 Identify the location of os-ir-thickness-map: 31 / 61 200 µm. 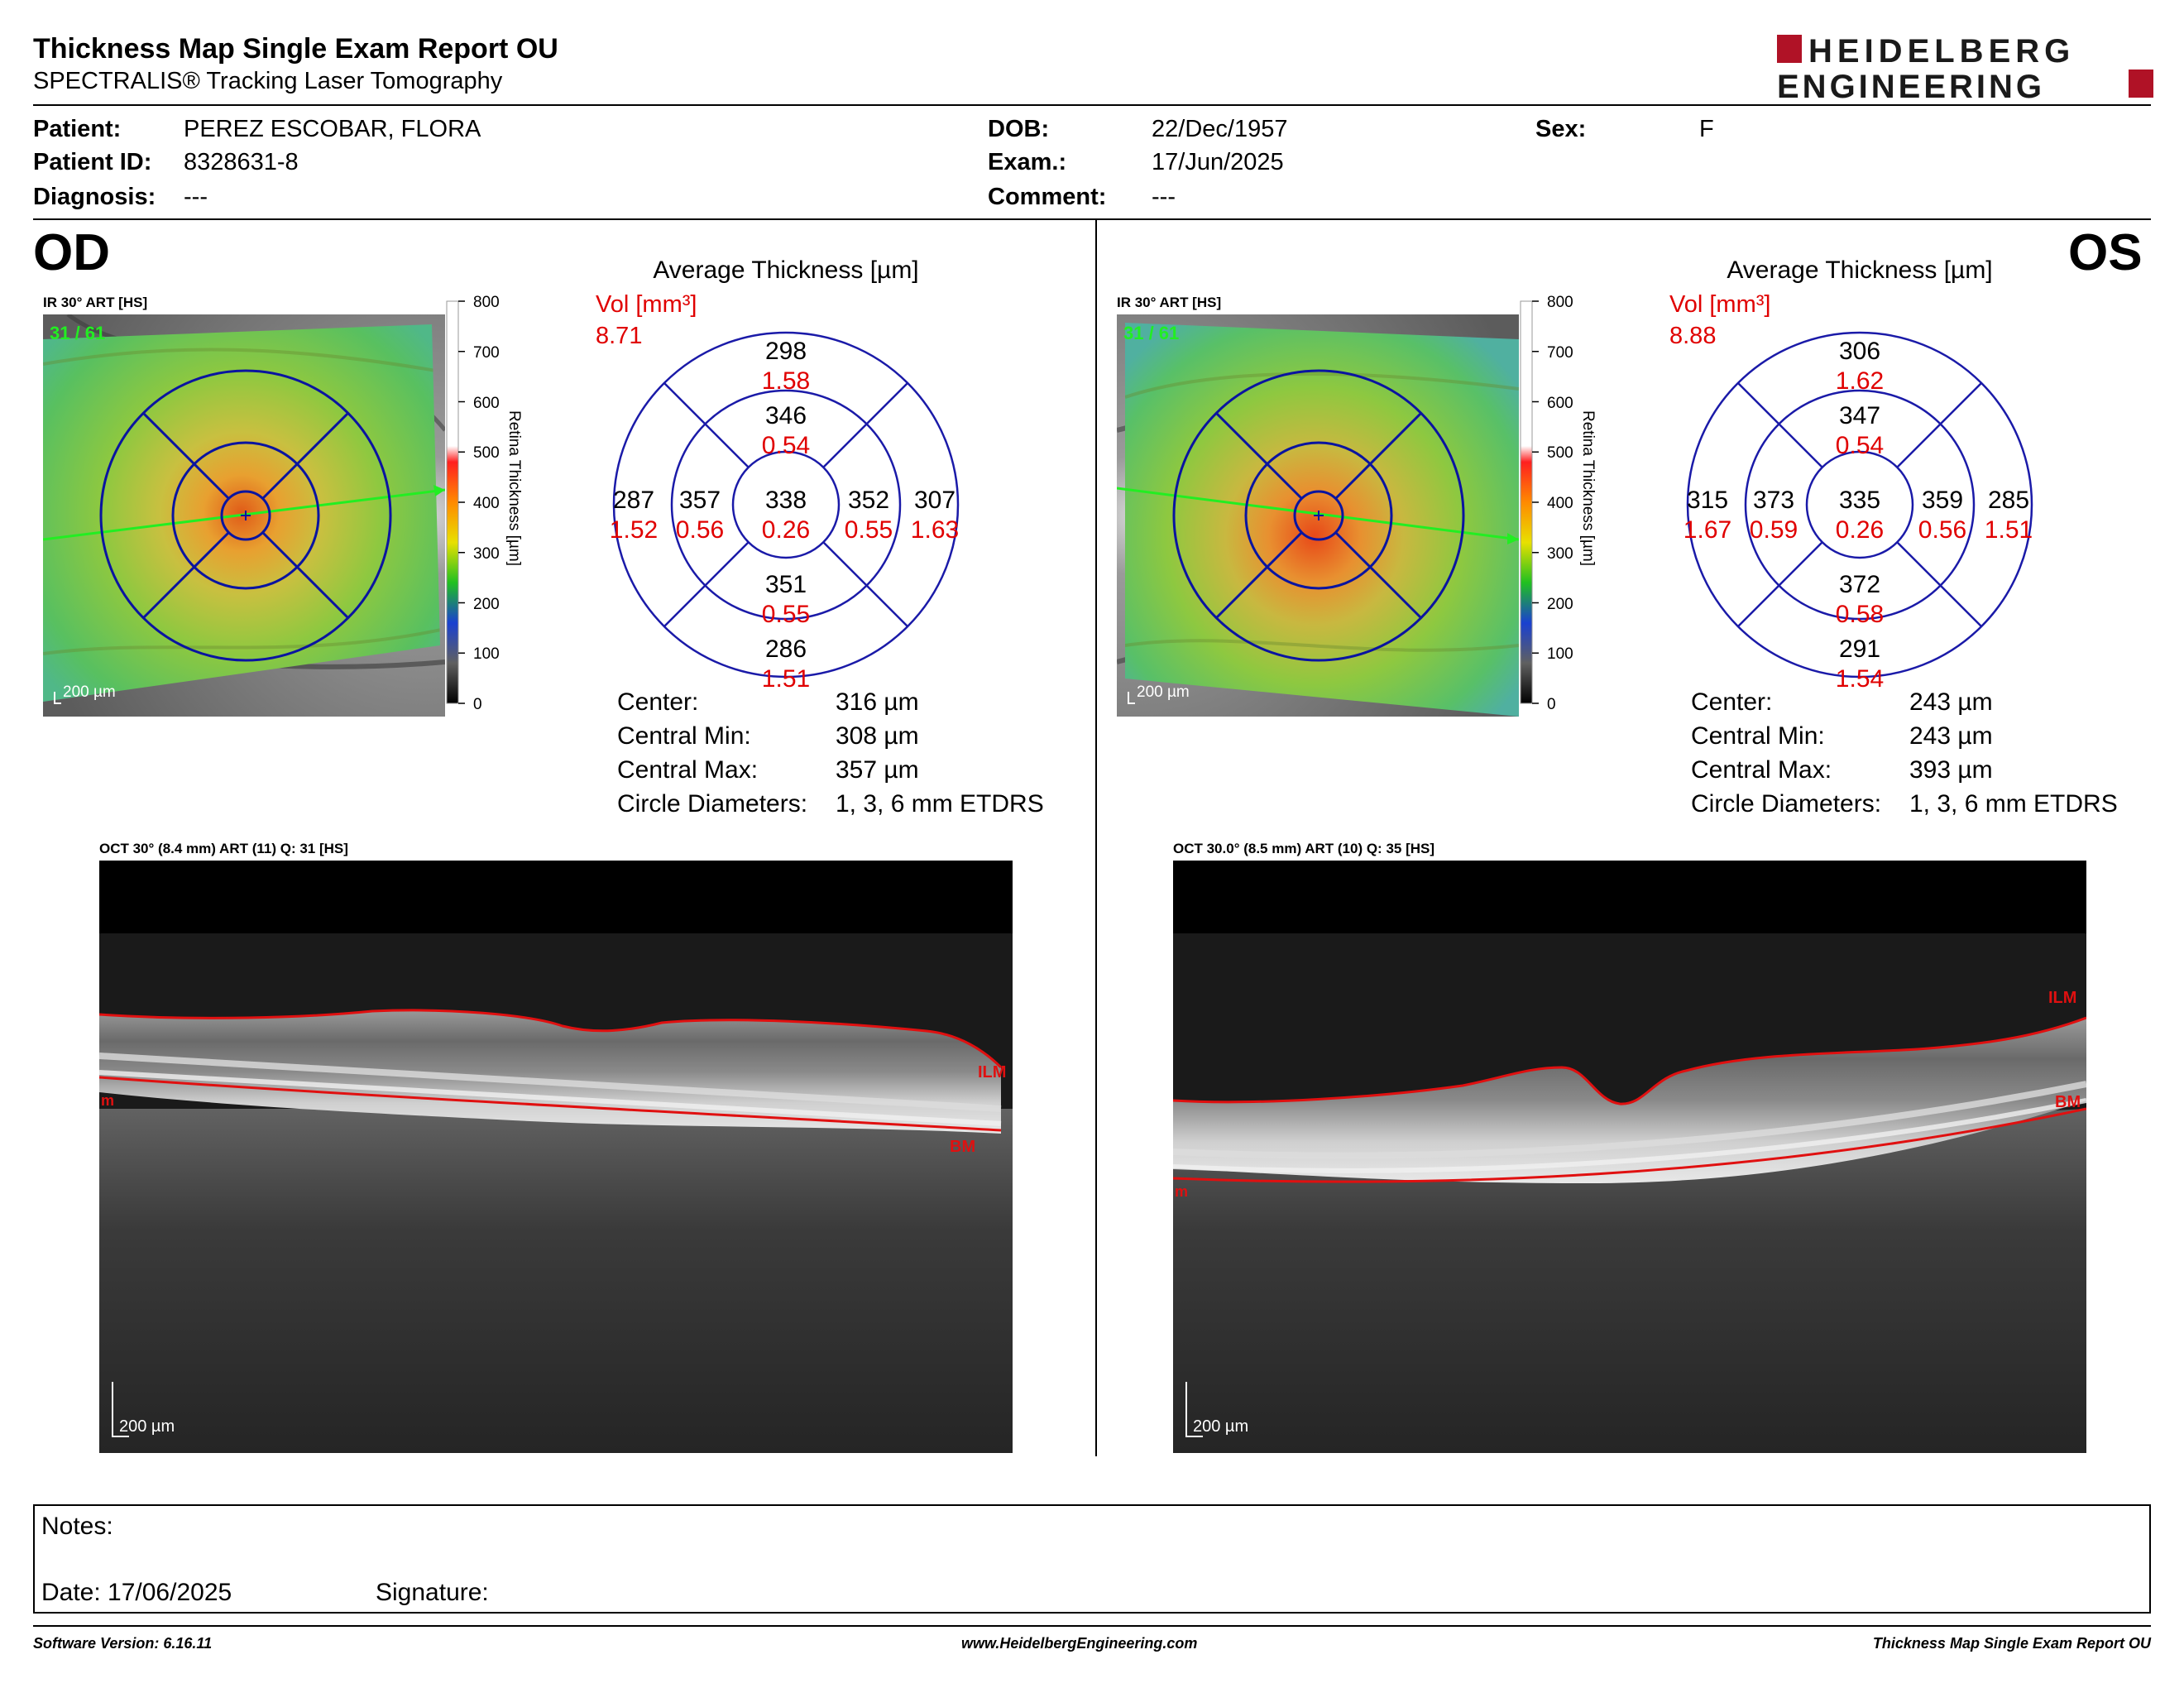
(1318, 515).